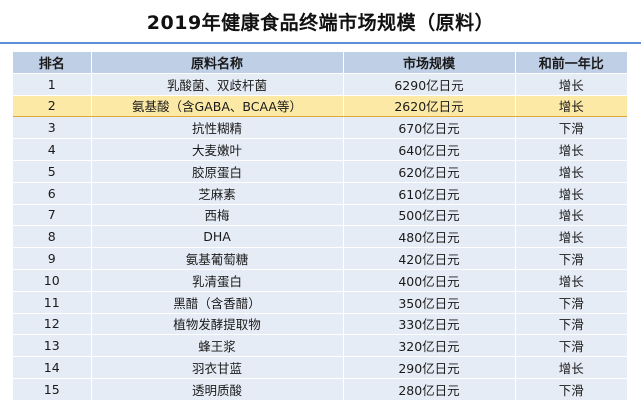 This screenshot has width=641, height=401. Describe the element at coordinates (52, 302) in the screenshot. I see `rank-cell: 11` at that location.